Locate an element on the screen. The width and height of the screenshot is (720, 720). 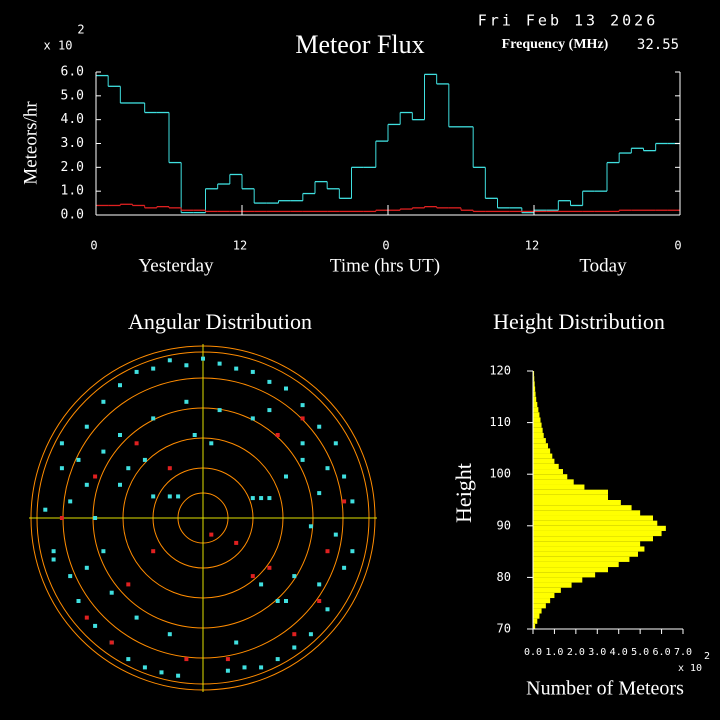
multiplier: x 10 is located at coordinates (690, 668).